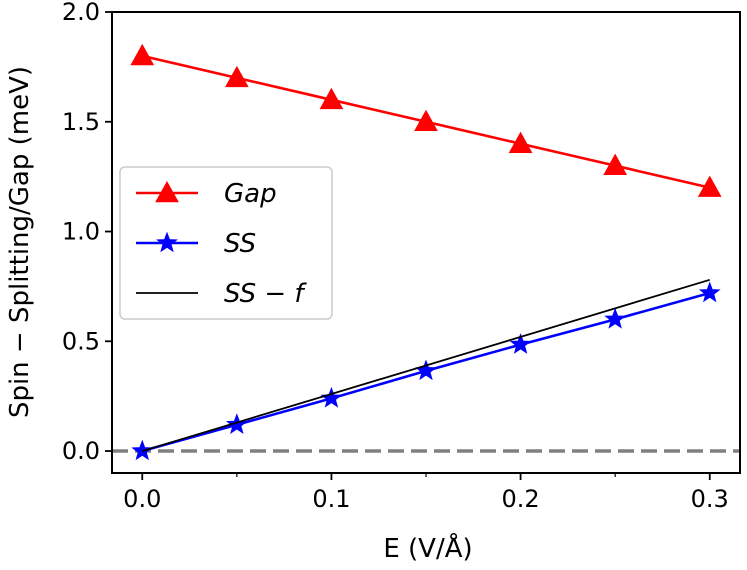  Describe the element at coordinates (710, 499) in the screenshot. I see `x-tick-label: 0.3` at that location.